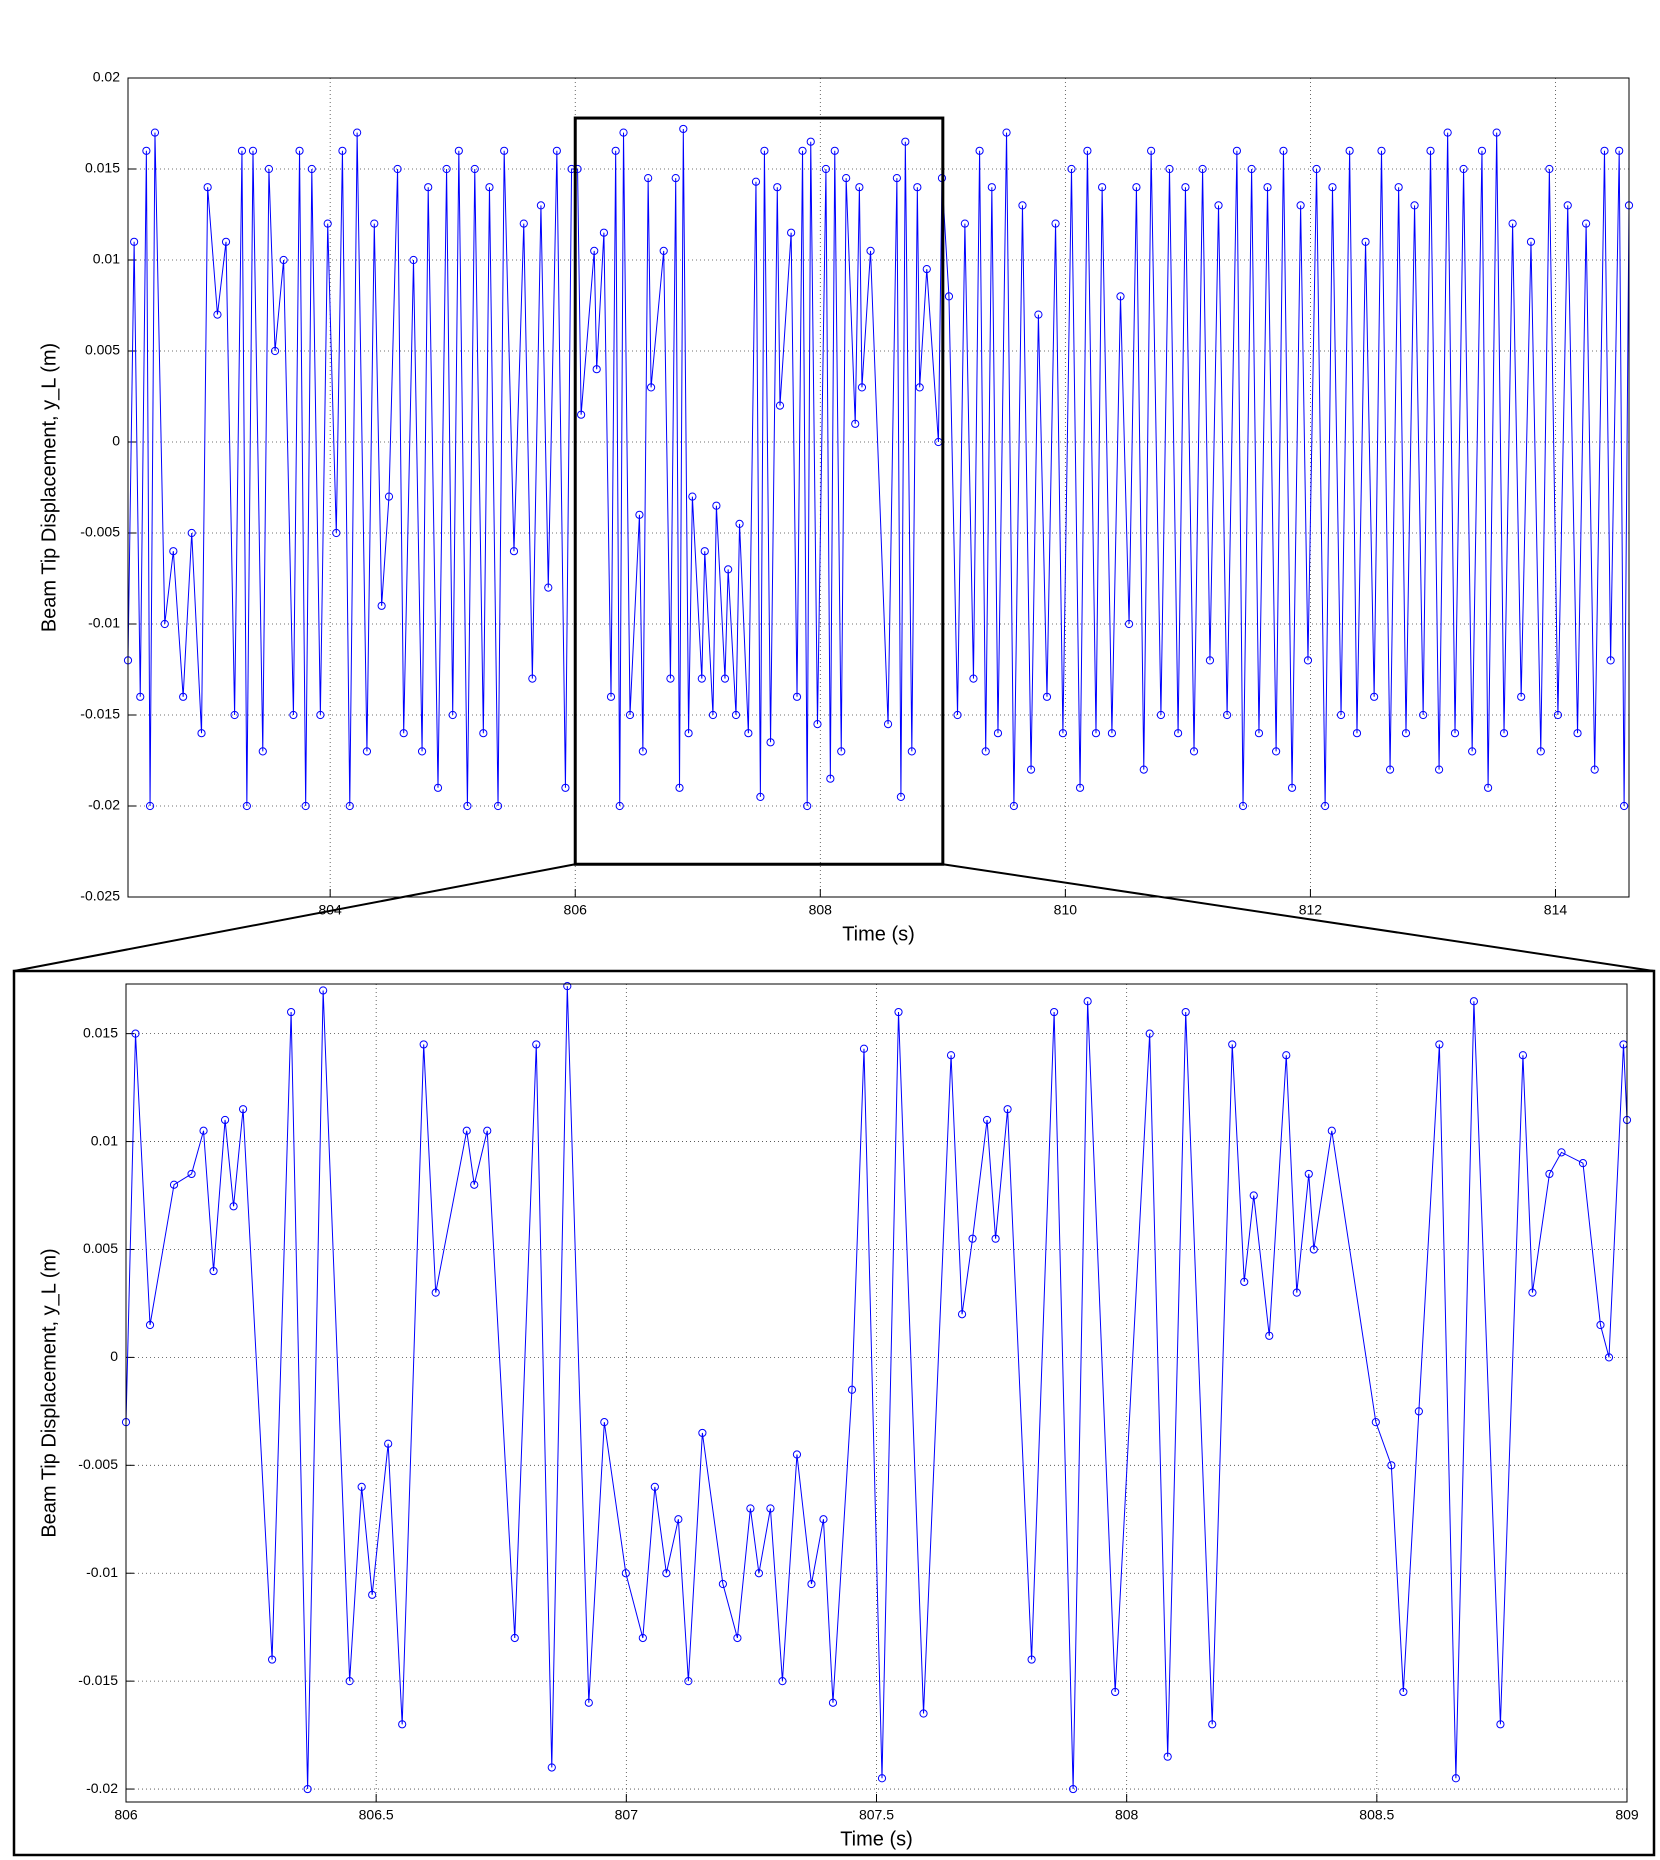 This screenshot has height=1860, width=1660. Describe the element at coordinates (114, 1356) in the screenshot. I see `y-tick-label: 0` at that location.